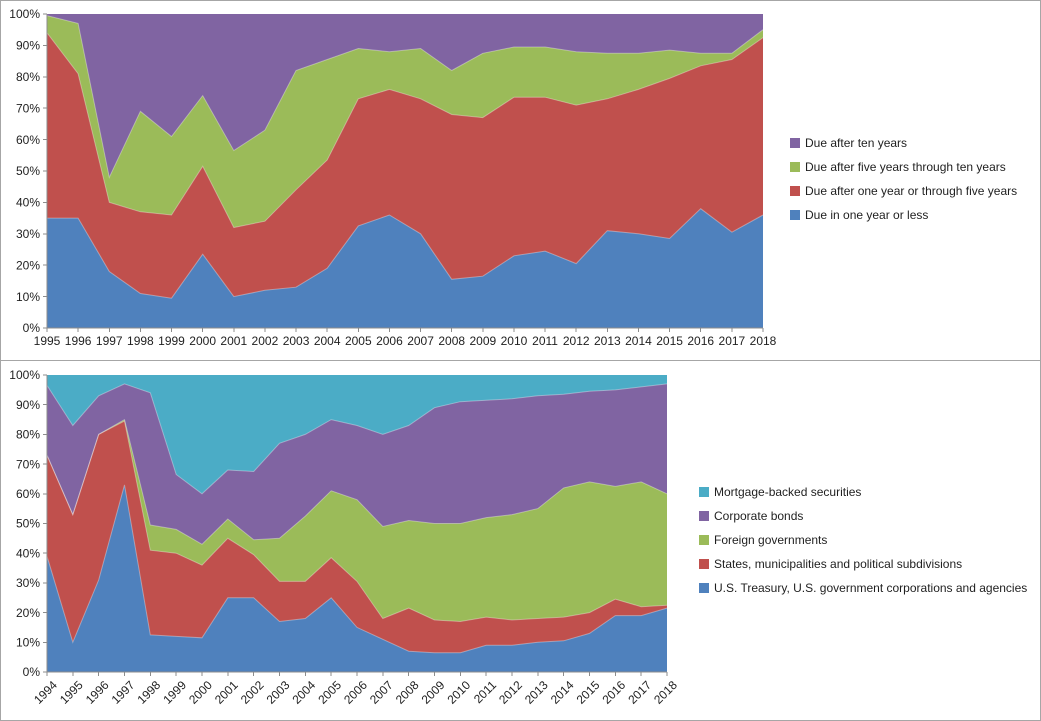 The height and width of the screenshot is (721, 1041). Describe the element at coordinates (905, 167) in the screenshot. I see `legend-label: Due after five years through ten years` at that location.